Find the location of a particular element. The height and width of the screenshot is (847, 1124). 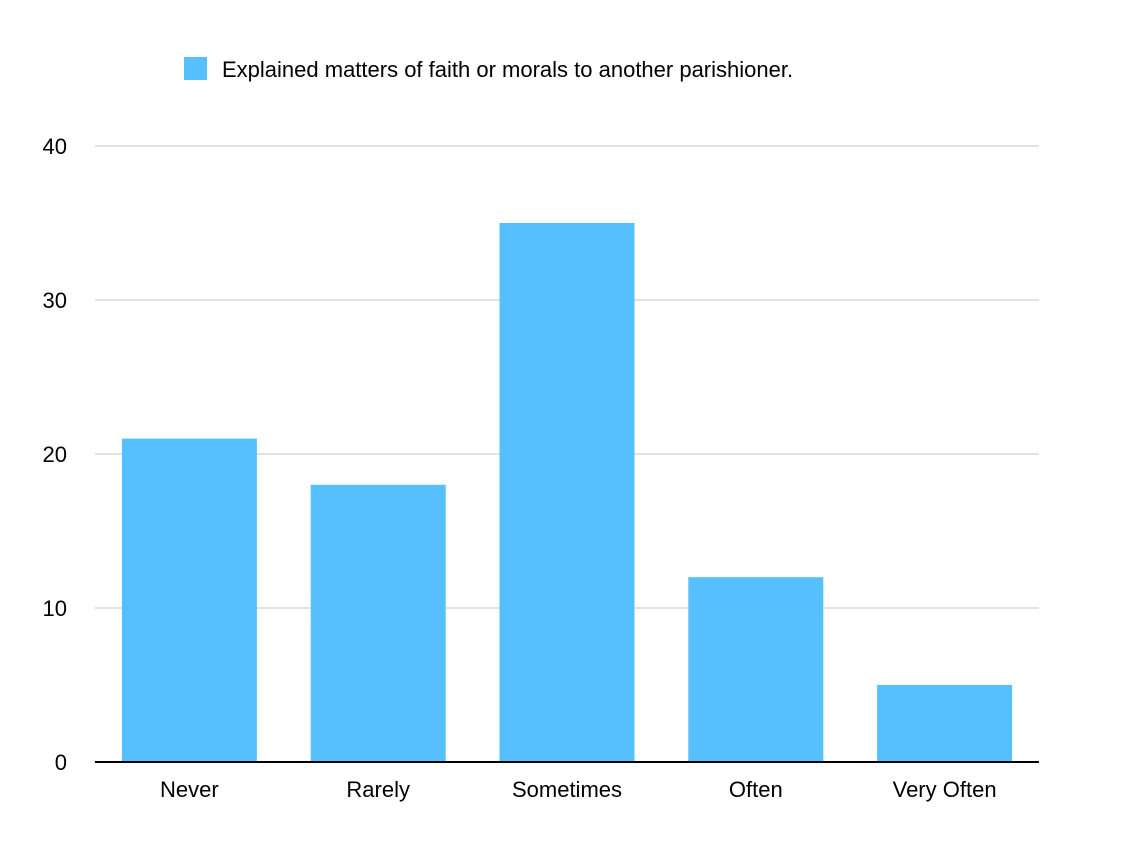

bar-never is located at coordinates (189, 600).